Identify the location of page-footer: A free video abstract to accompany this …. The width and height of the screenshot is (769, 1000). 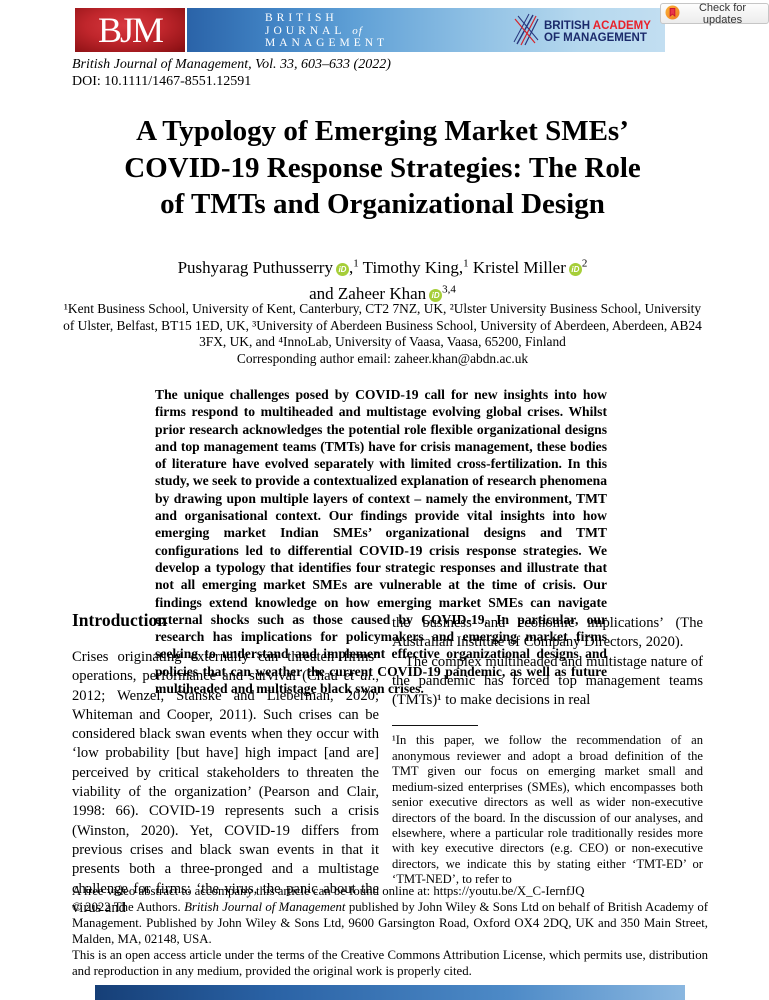
(390, 931).